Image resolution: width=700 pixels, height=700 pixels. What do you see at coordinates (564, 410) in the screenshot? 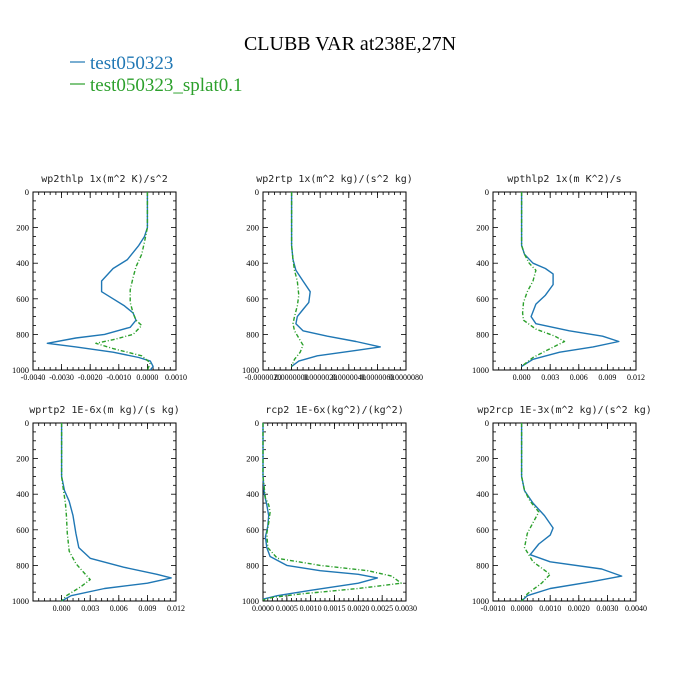
I see `panel-title-6: wp2rcp 1E-3x(m^2 kg)/(s^2 kg)` at bounding box center [564, 410].